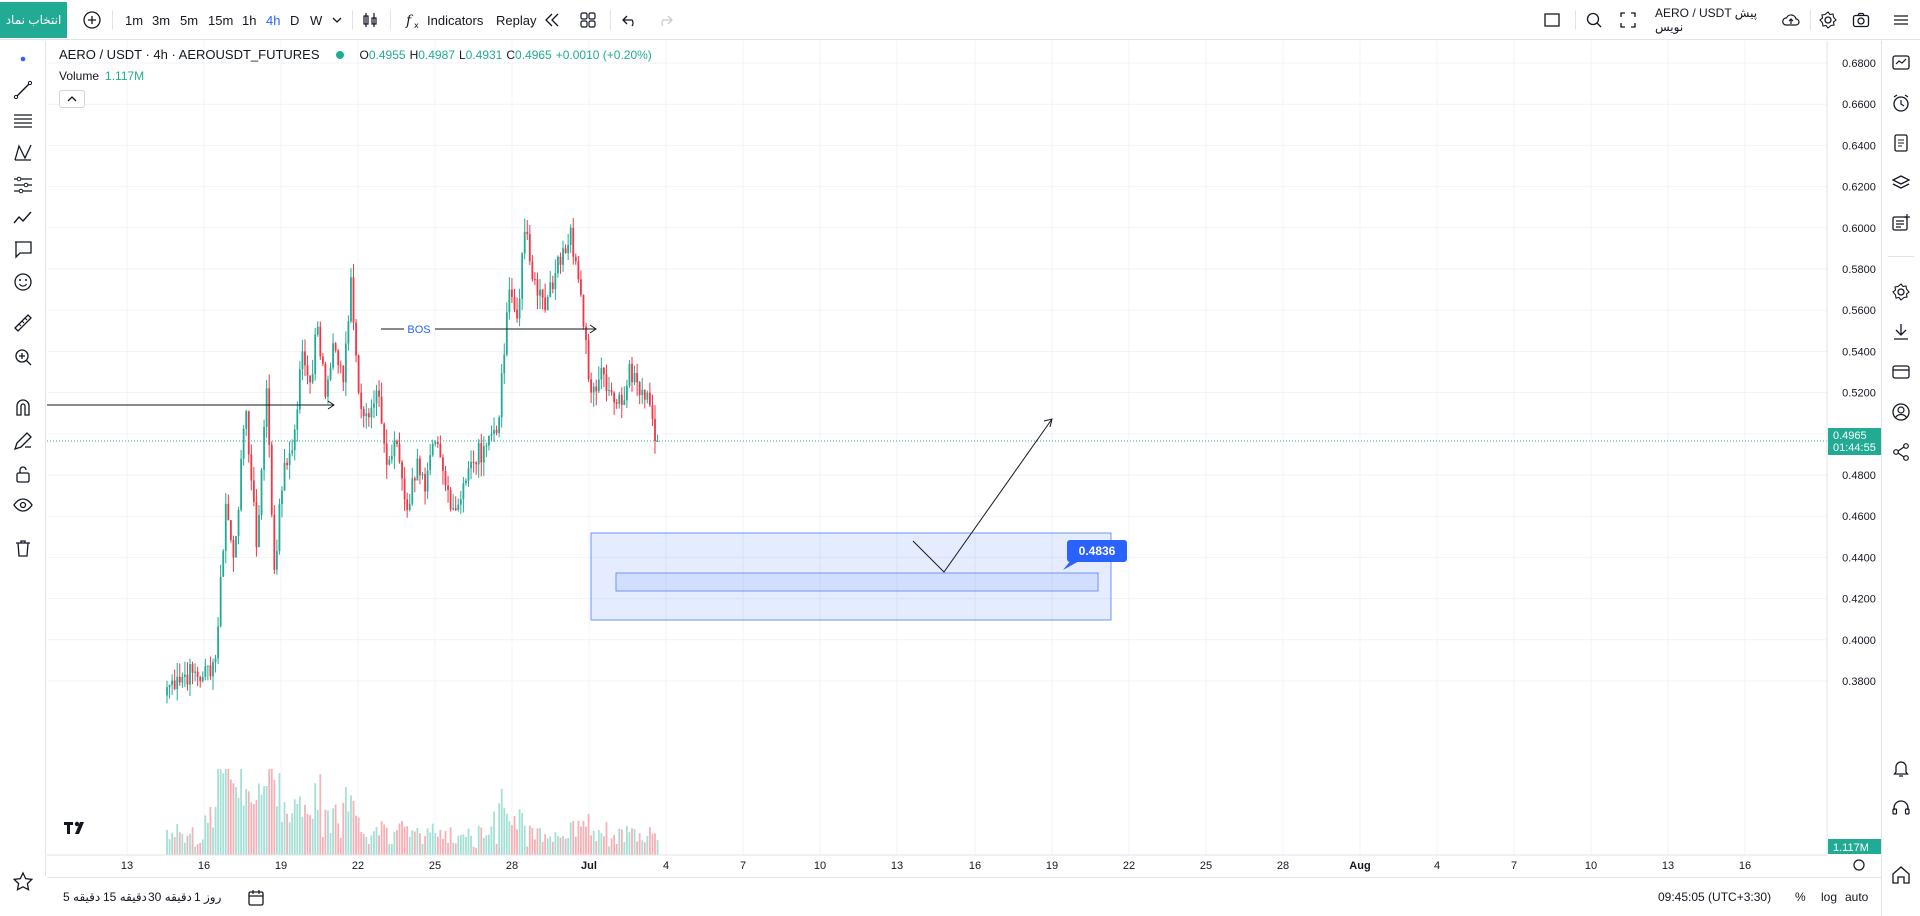 The image size is (1920, 916). Describe the element at coordinates (1901, 452) in the screenshot. I see `share-icon` at that location.